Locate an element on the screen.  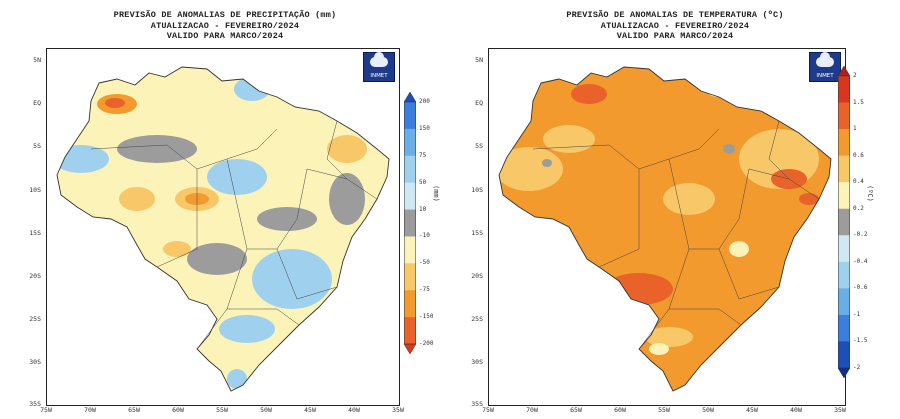
colorbar-label: 0.2 is located at coordinates (858, 208).